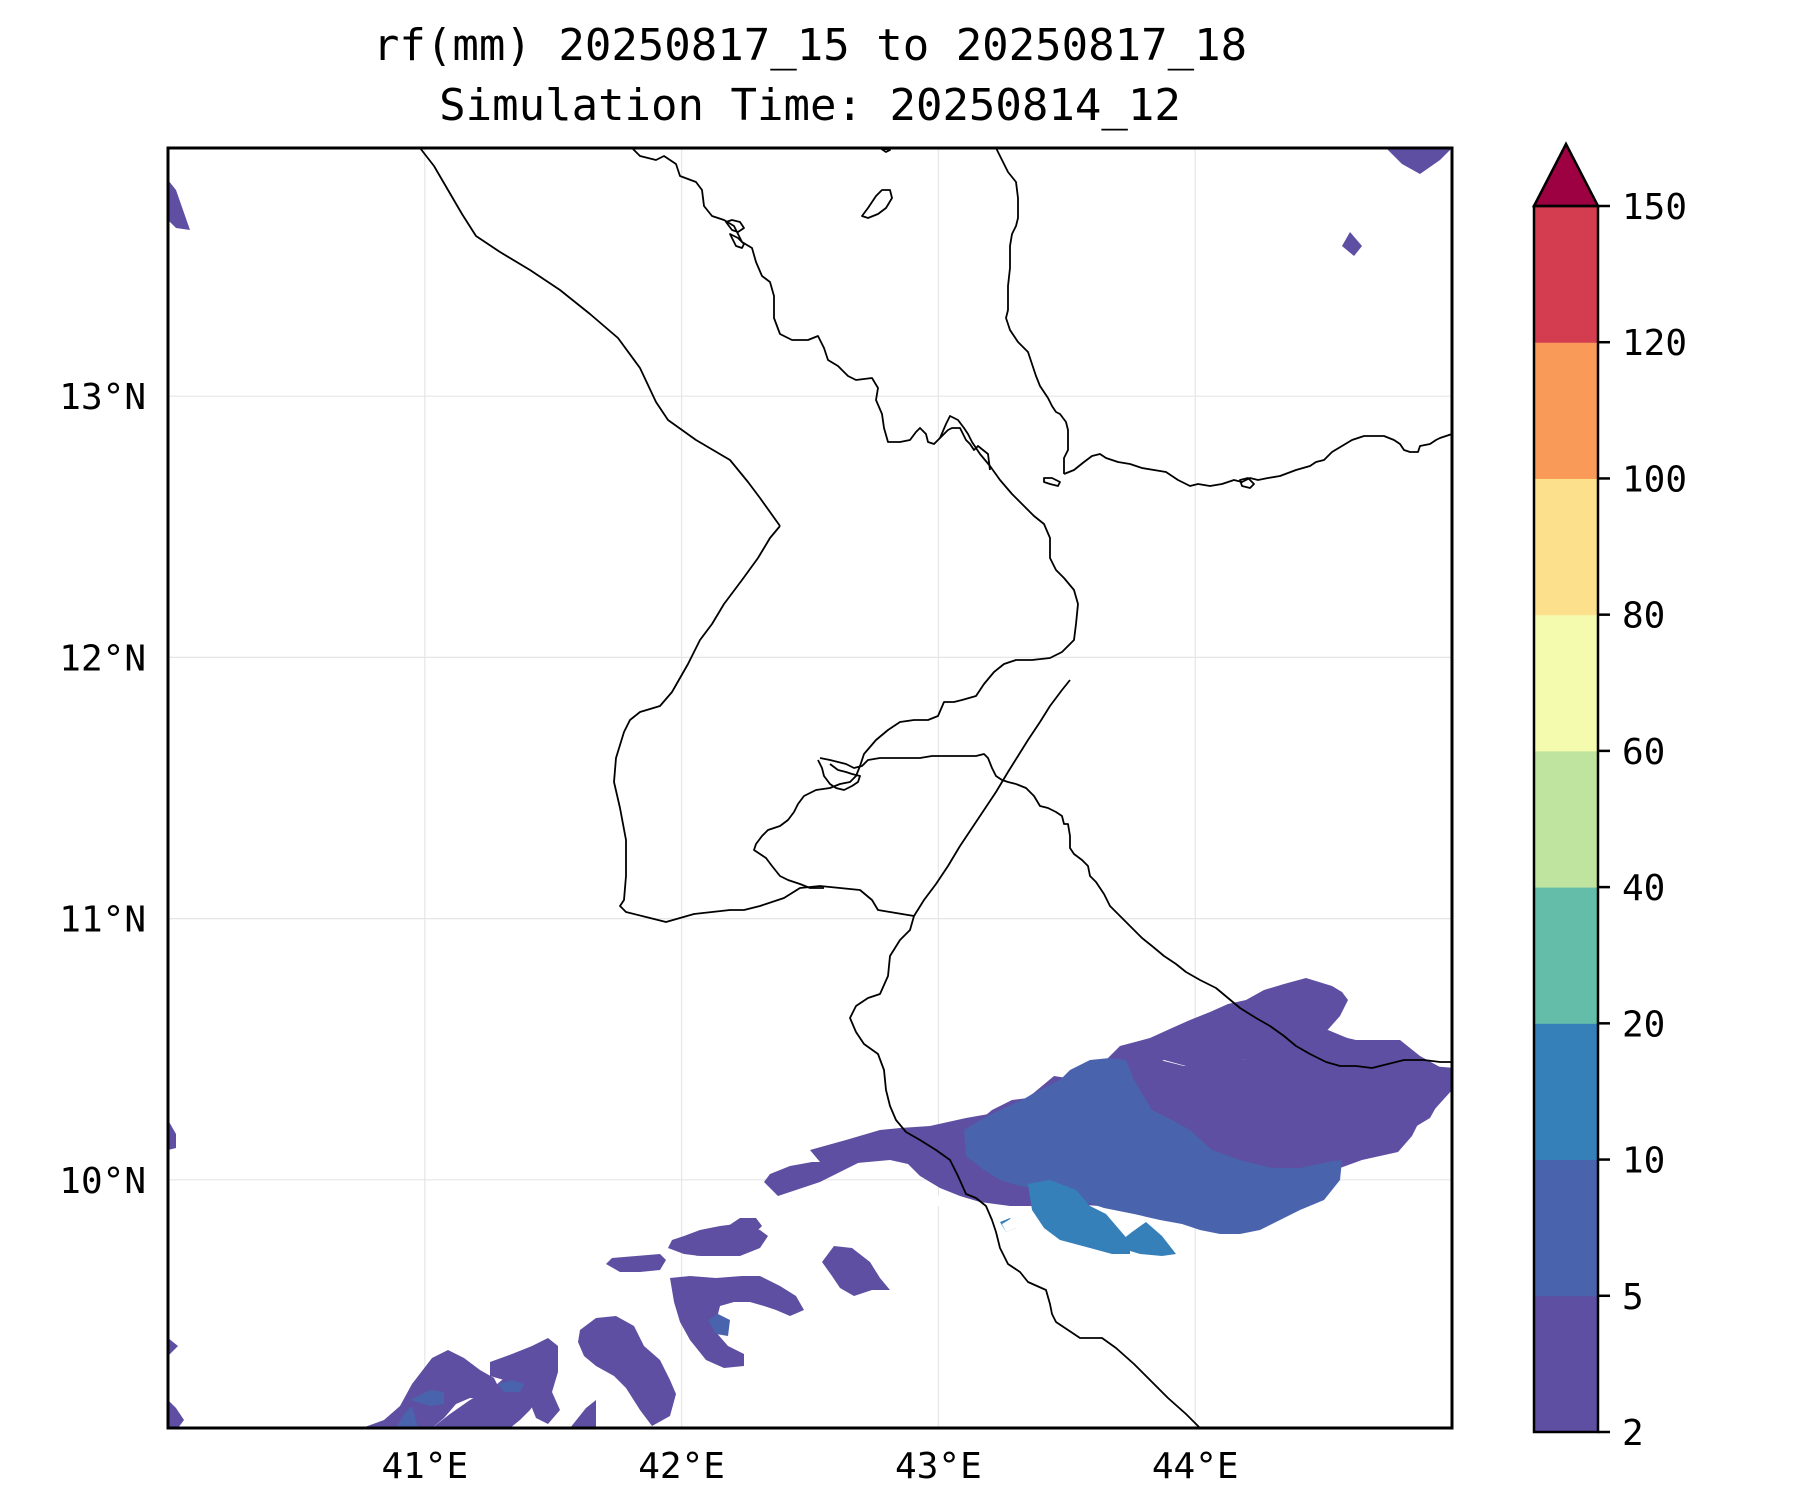 The image size is (1800, 1500). What do you see at coordinates (102, 397) in the screenshot?
I see `lat-tick-label: 13°N` at bounding box center [102, 397].